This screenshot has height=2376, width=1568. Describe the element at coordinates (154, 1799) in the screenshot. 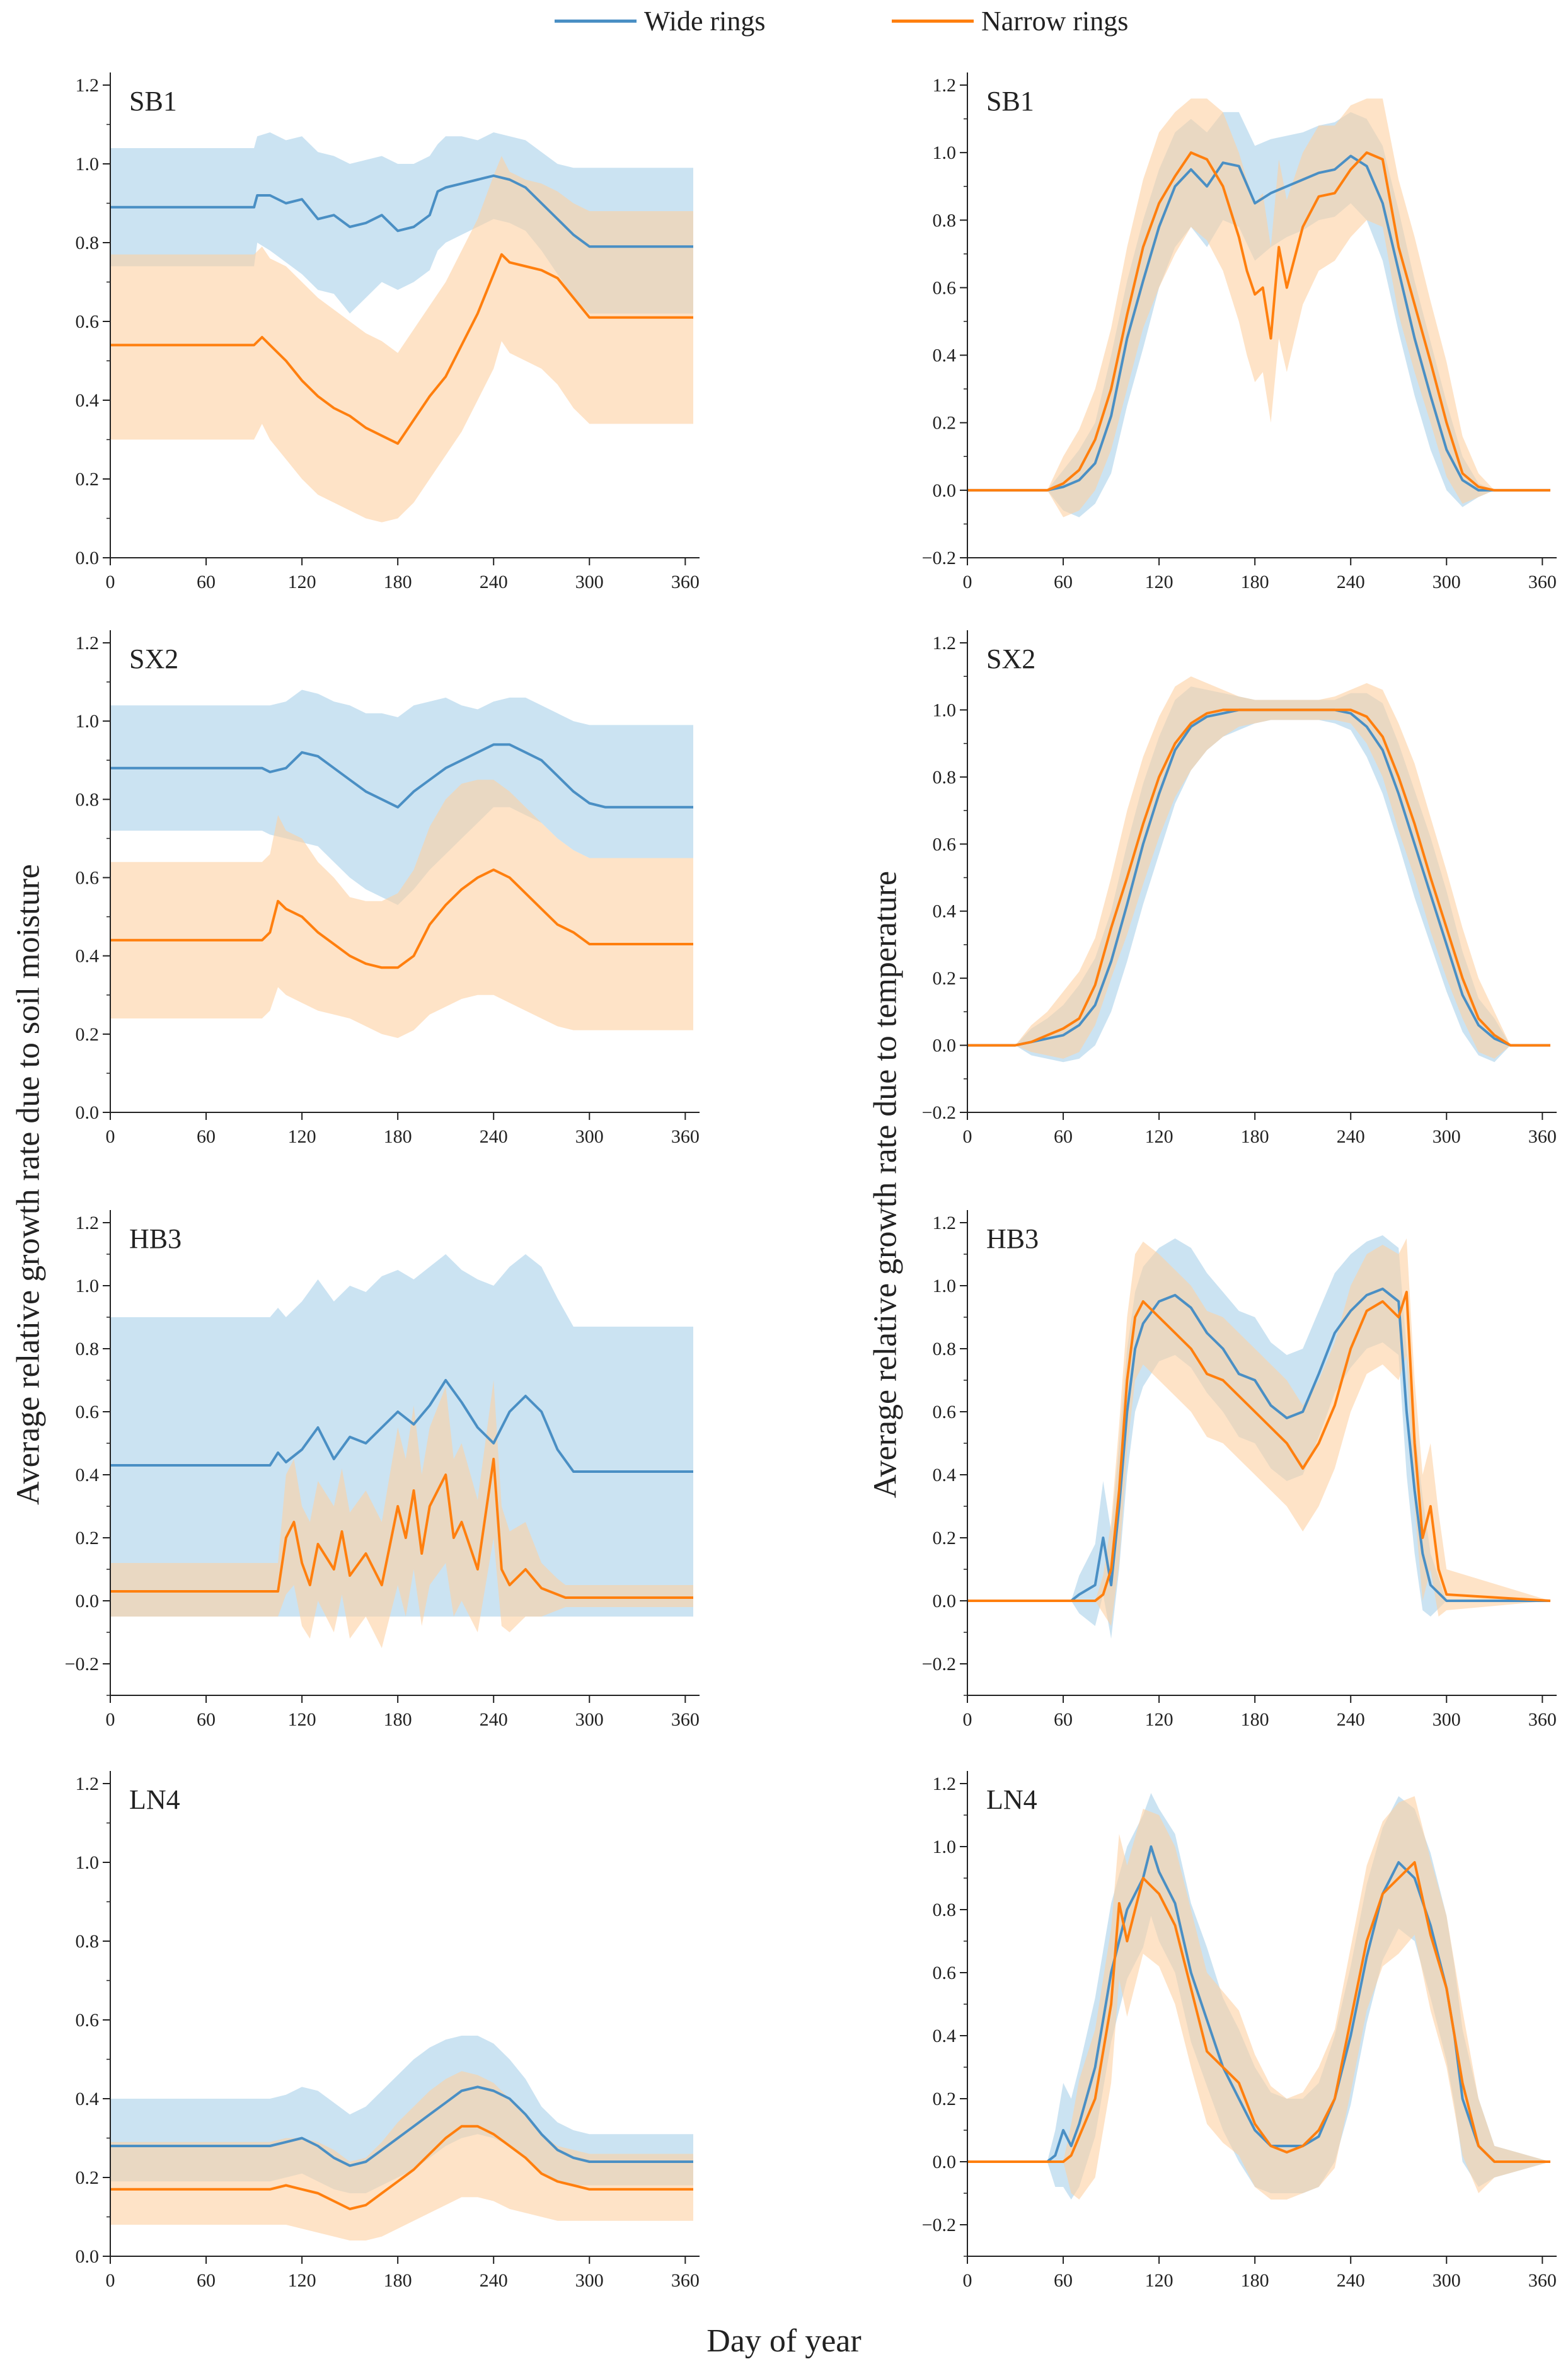

I see `ln4-moisture-title: LN4` at that location.